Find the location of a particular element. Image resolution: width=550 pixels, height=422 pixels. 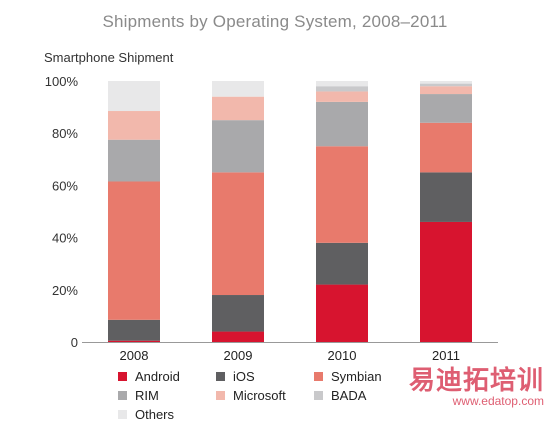

bar-ios-2008 is located at coordinates (134, 330).